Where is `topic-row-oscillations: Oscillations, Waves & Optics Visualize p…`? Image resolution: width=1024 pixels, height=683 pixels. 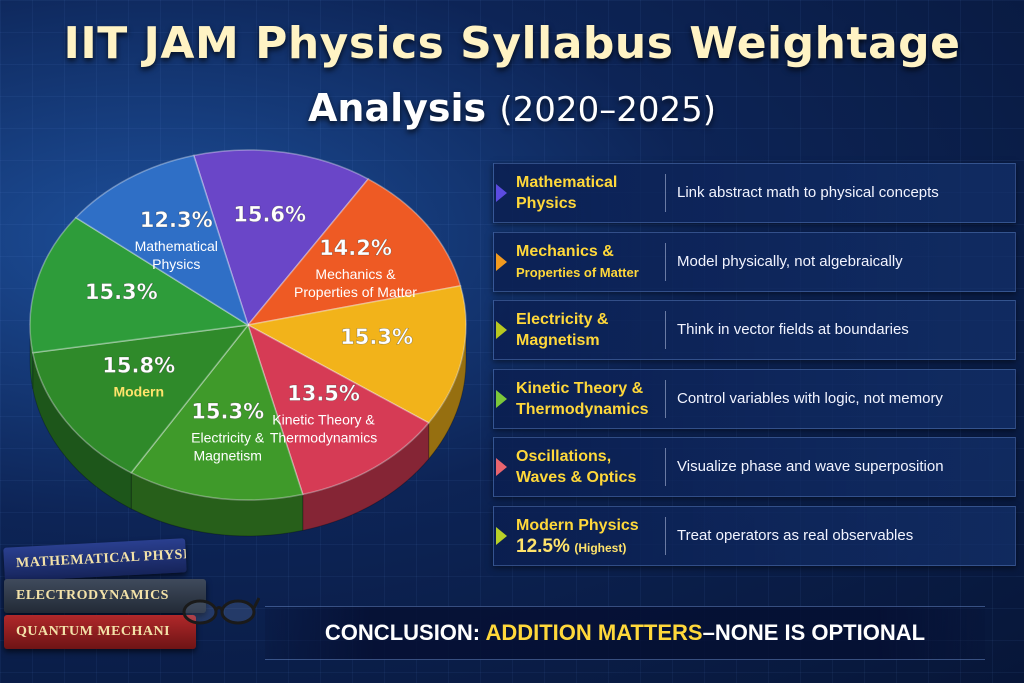
topic-row-oscillations: Oscillations, Waves & Optics Visualize p… is located at coordinates (754, 467).